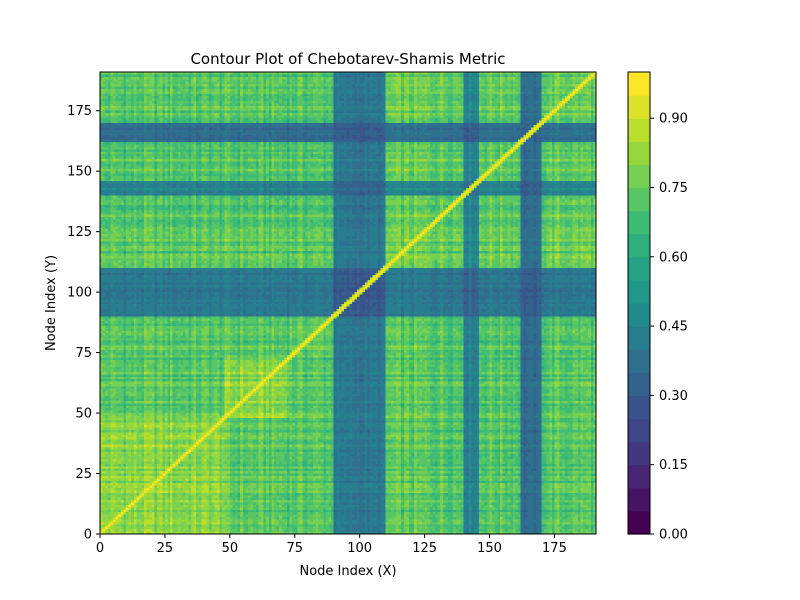 The width and height of the screenshot is (800, 600). I want to click on colorbar, so click(639, 303).